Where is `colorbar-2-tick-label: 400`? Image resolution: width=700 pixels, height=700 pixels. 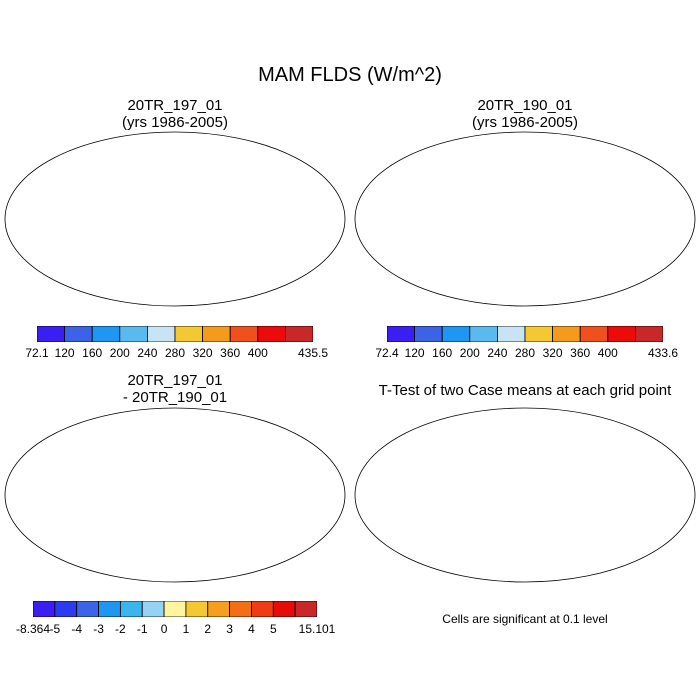 colorbar-2-tick-label: 400 is located at coordinates (607, 353).